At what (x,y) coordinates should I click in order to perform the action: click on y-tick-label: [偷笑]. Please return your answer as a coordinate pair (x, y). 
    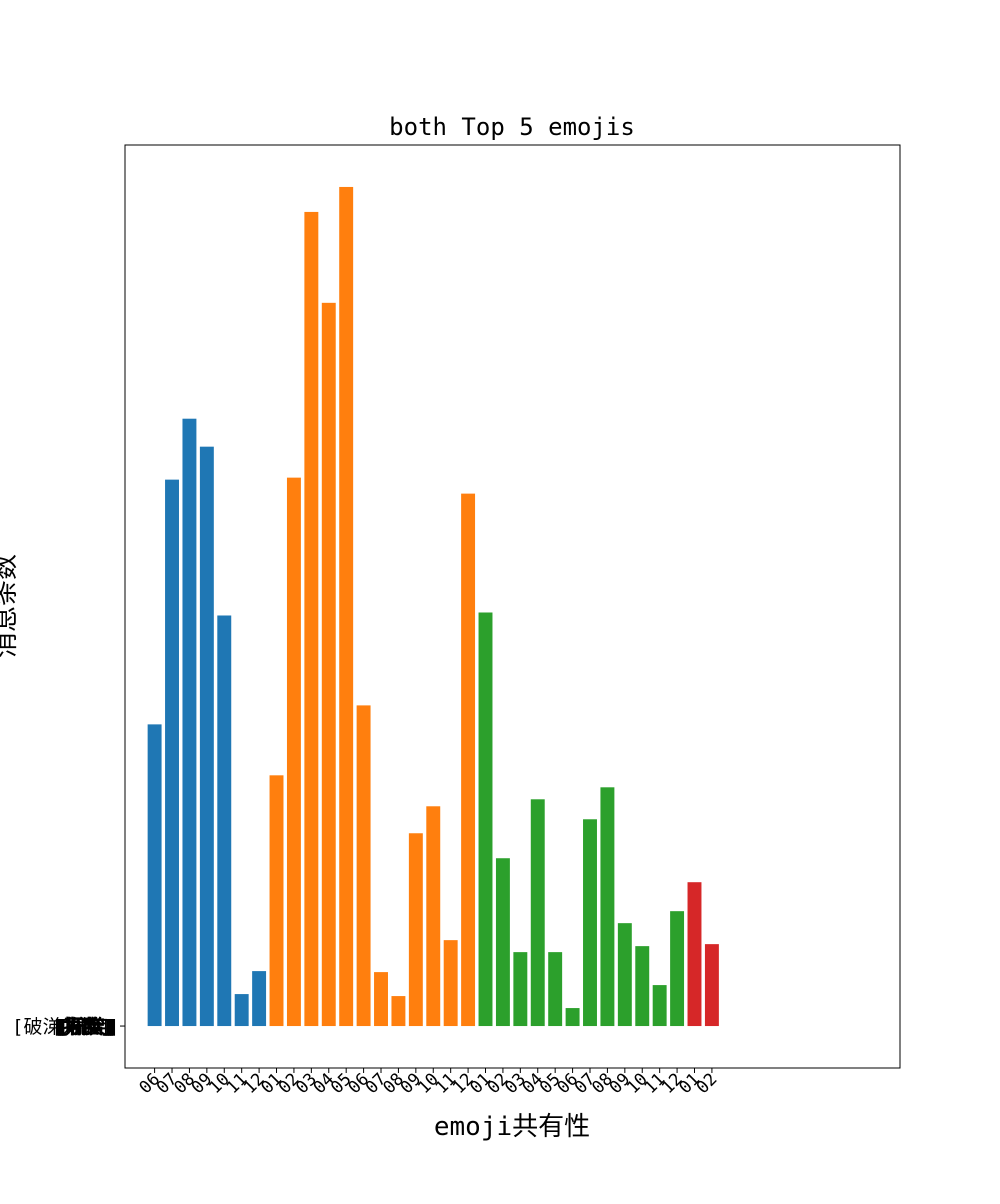
    Looking at the image, I should click on (88, 1026).